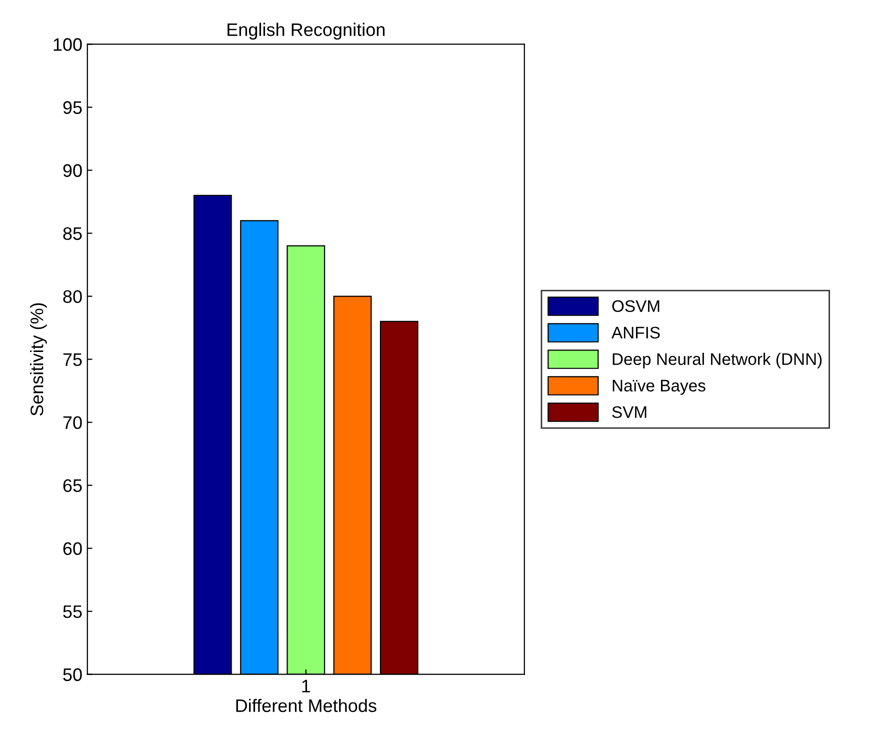  Describe the element at coordinates (68, 44) in the screenshot. I see `y-tick-label: 100` at that location.